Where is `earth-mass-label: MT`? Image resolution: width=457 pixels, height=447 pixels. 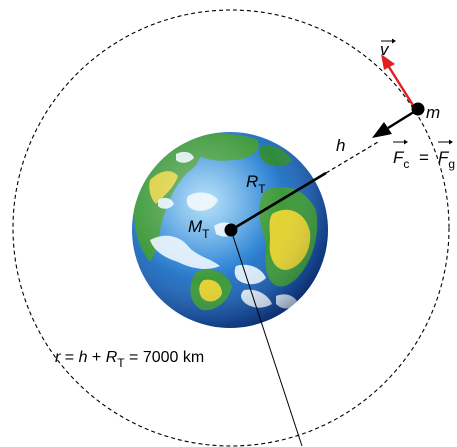
earth-mass-label: MT is located at coordinates (199, 229).